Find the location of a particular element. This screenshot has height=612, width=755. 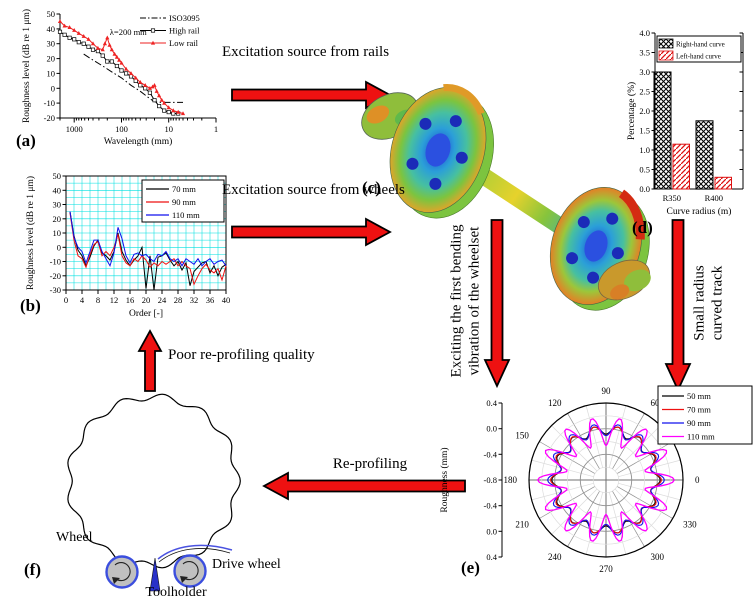

category-label: R350 is located at coordinates (672, 198).